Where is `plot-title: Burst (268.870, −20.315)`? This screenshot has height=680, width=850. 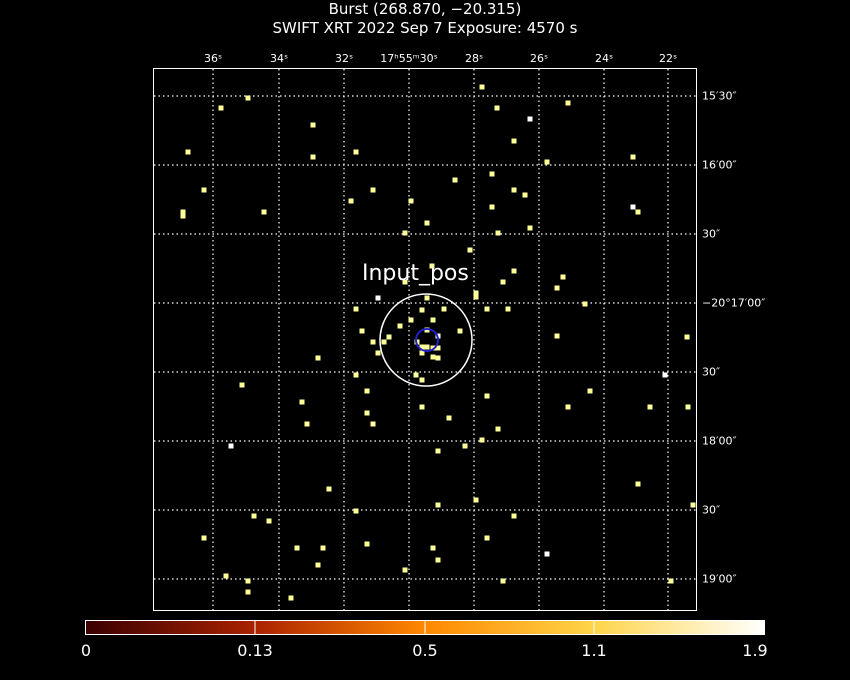
plot-title: Burst (268.870, −20.315) is located at coordinates (425, 9).